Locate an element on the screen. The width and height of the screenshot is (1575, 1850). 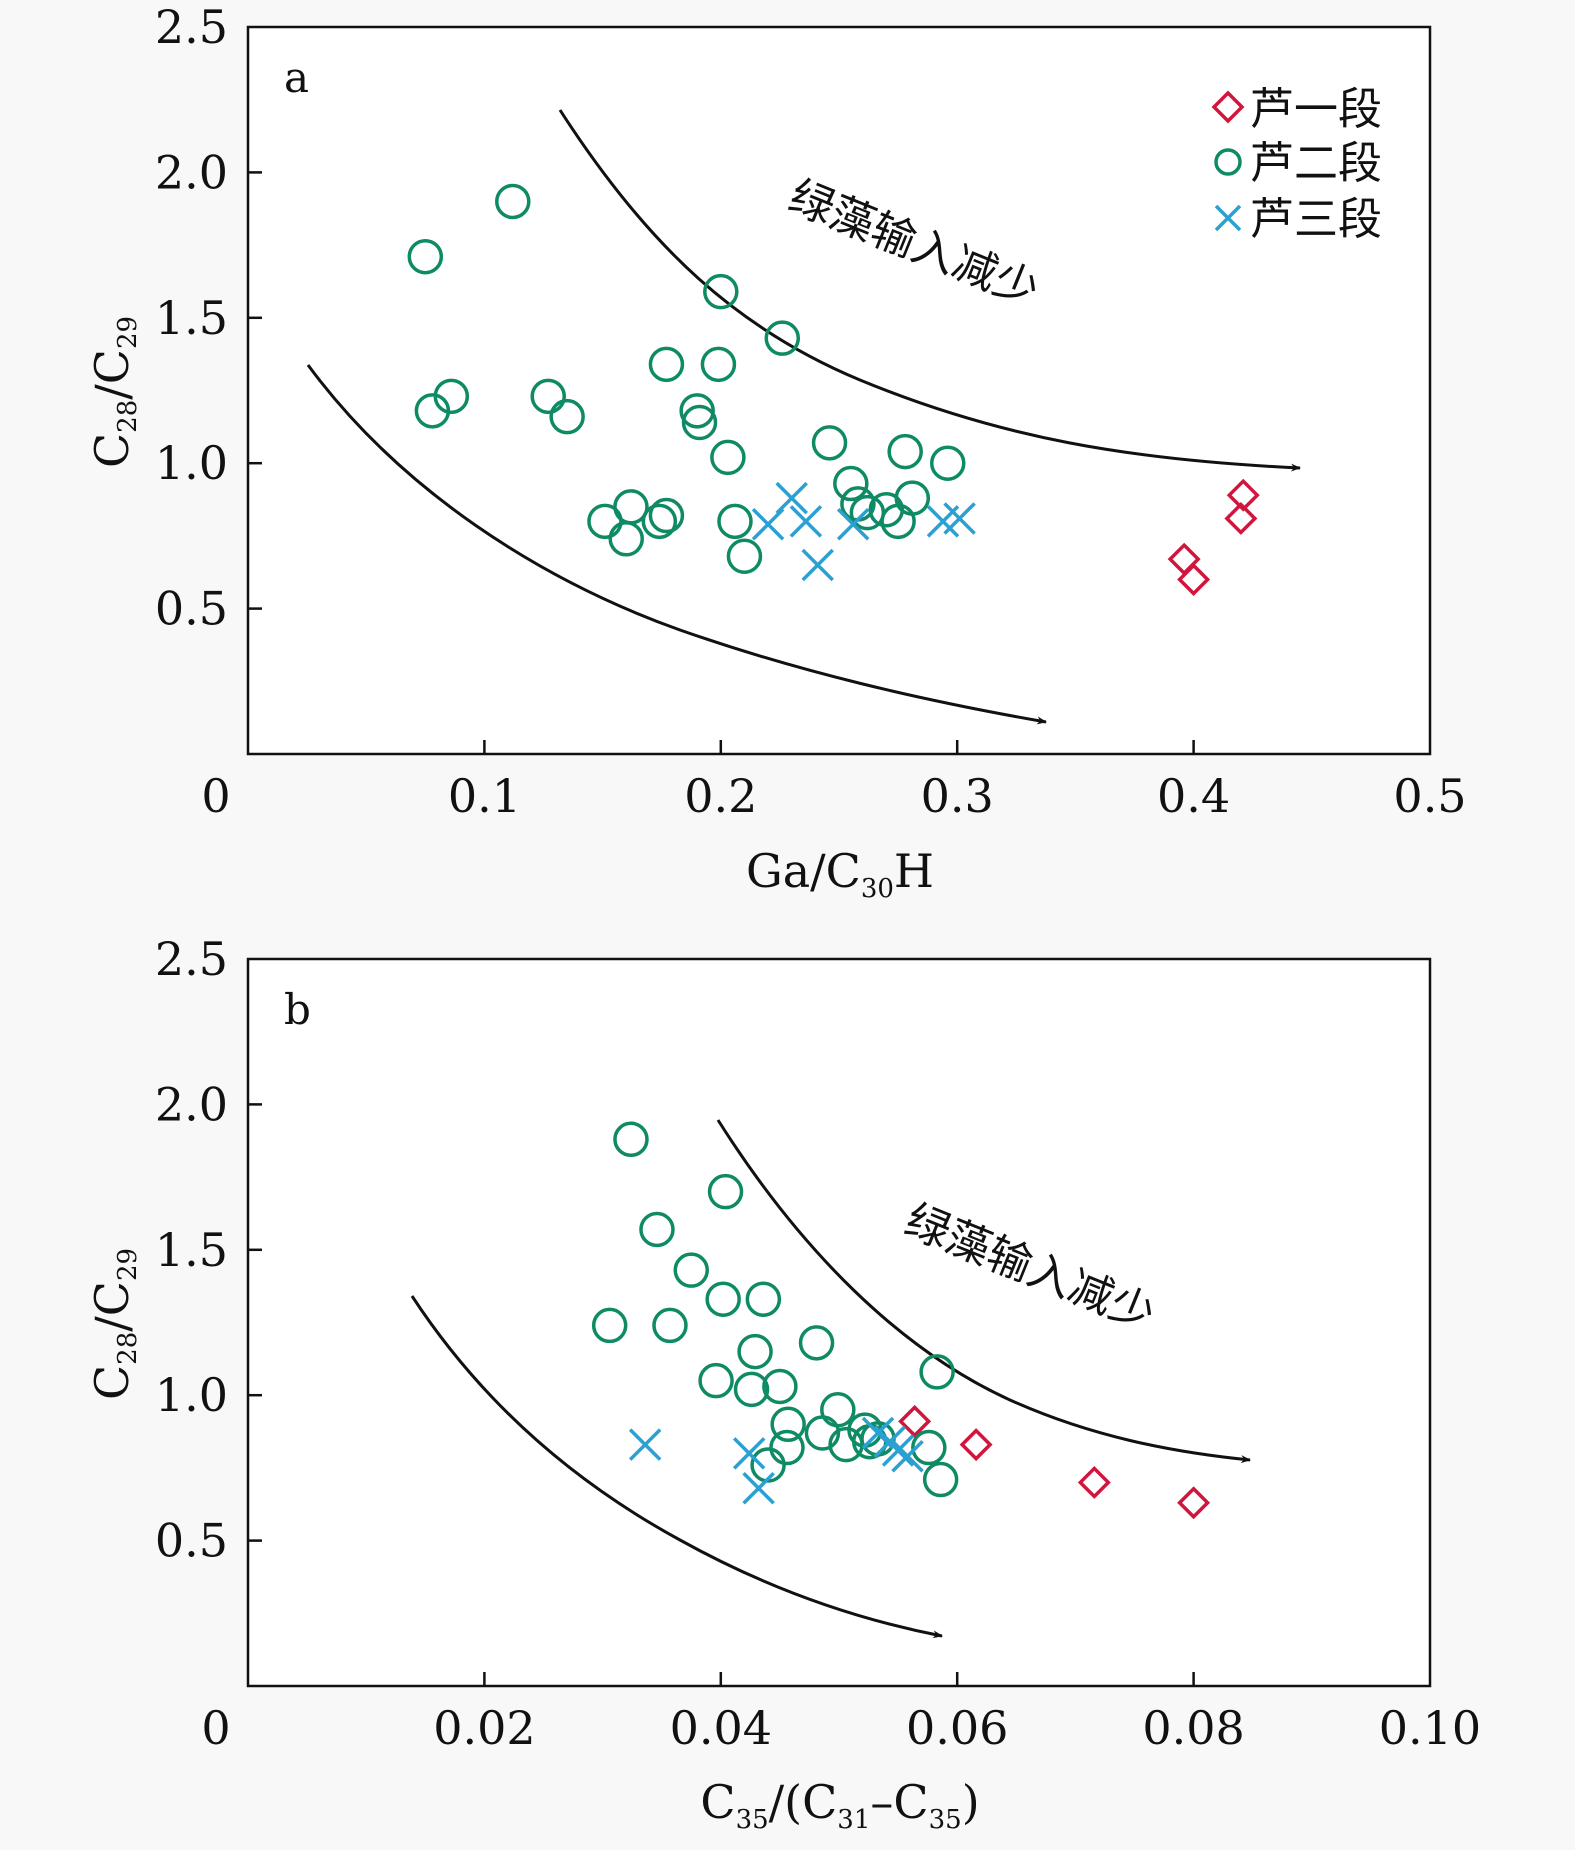
x-tick-label: 0.2 is located at coordinates (720, 796).